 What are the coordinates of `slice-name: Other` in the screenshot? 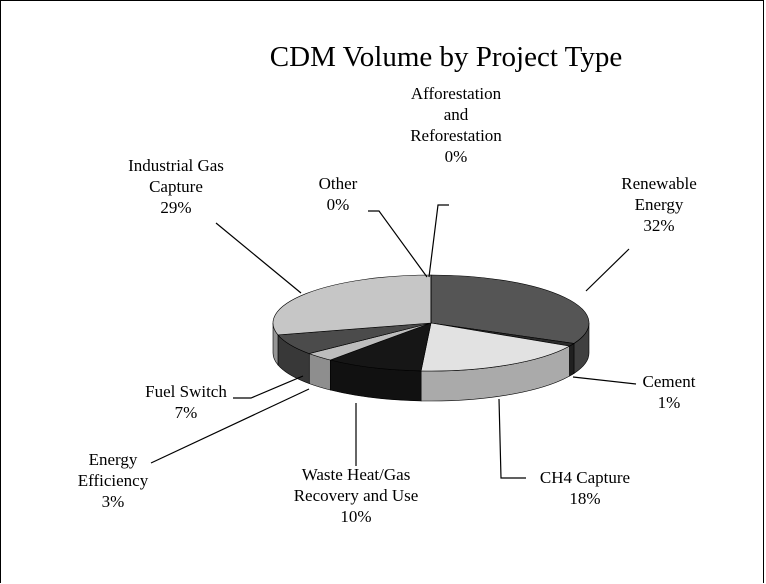 It's located at (338, 183).